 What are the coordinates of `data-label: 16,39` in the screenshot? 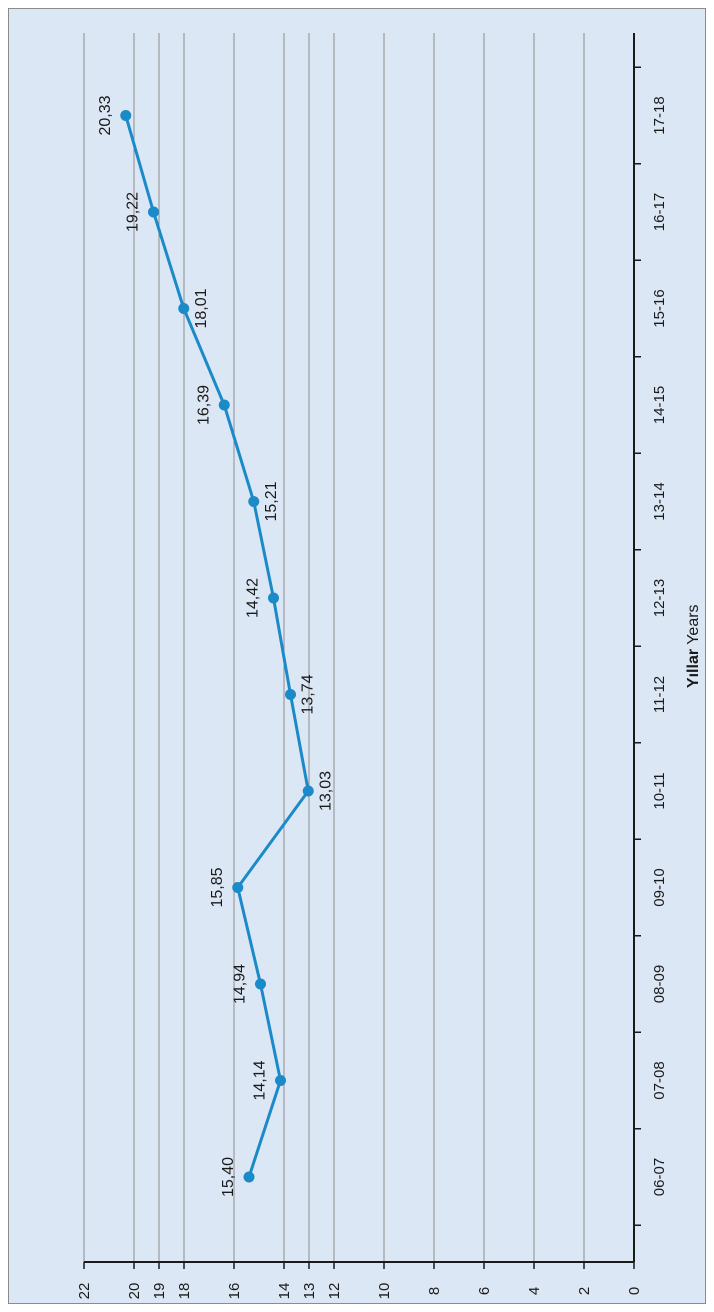 It's located at (203, 405).